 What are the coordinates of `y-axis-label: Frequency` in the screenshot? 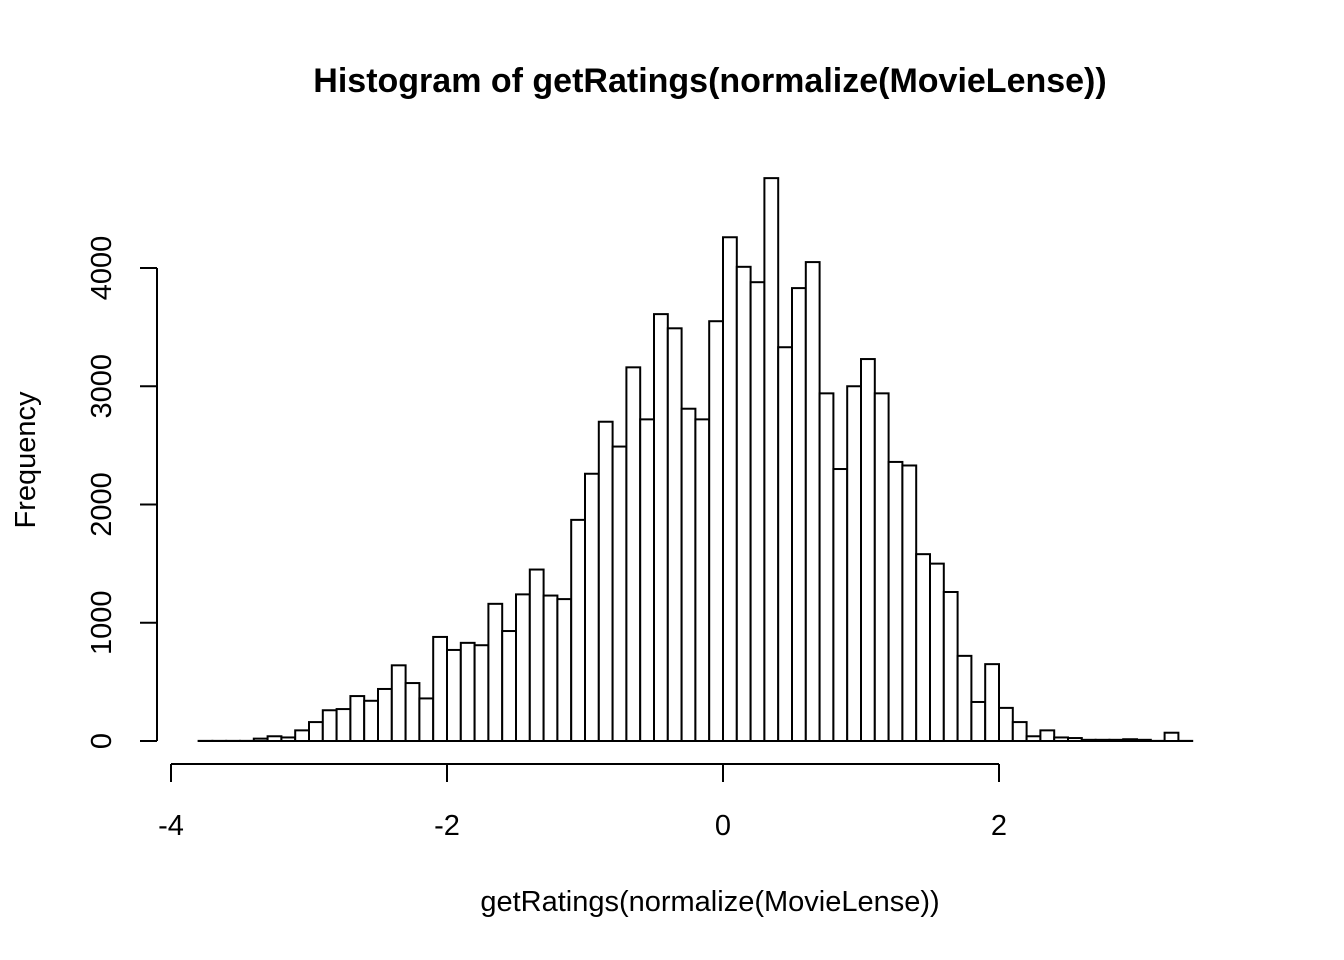 It's located at (26, 460).